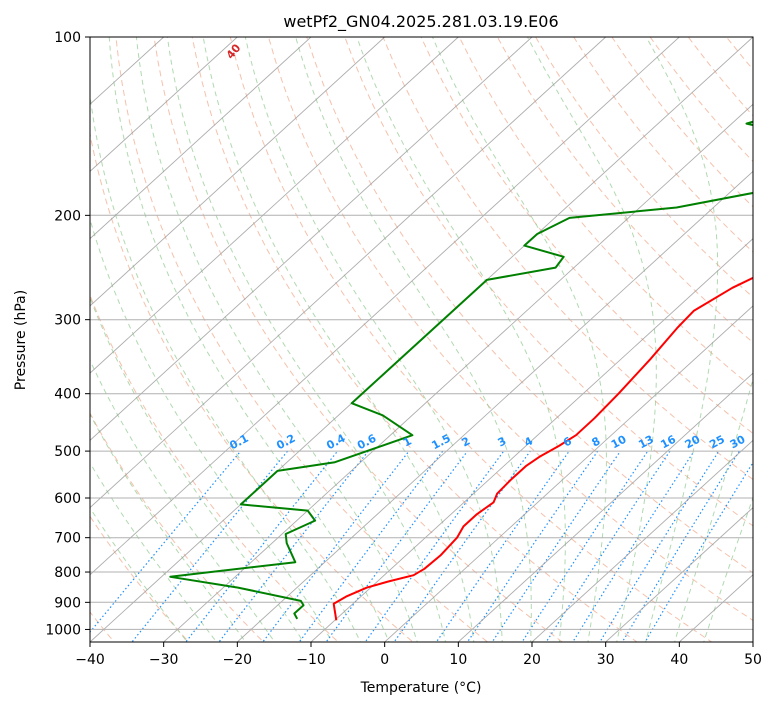 The width and height of the screenshot is (775, 708). What do you see at coordinates (285, 442) in the screenshot?
I see `mixing-ratio-label: 0.2` at bounding box center [285, 442].